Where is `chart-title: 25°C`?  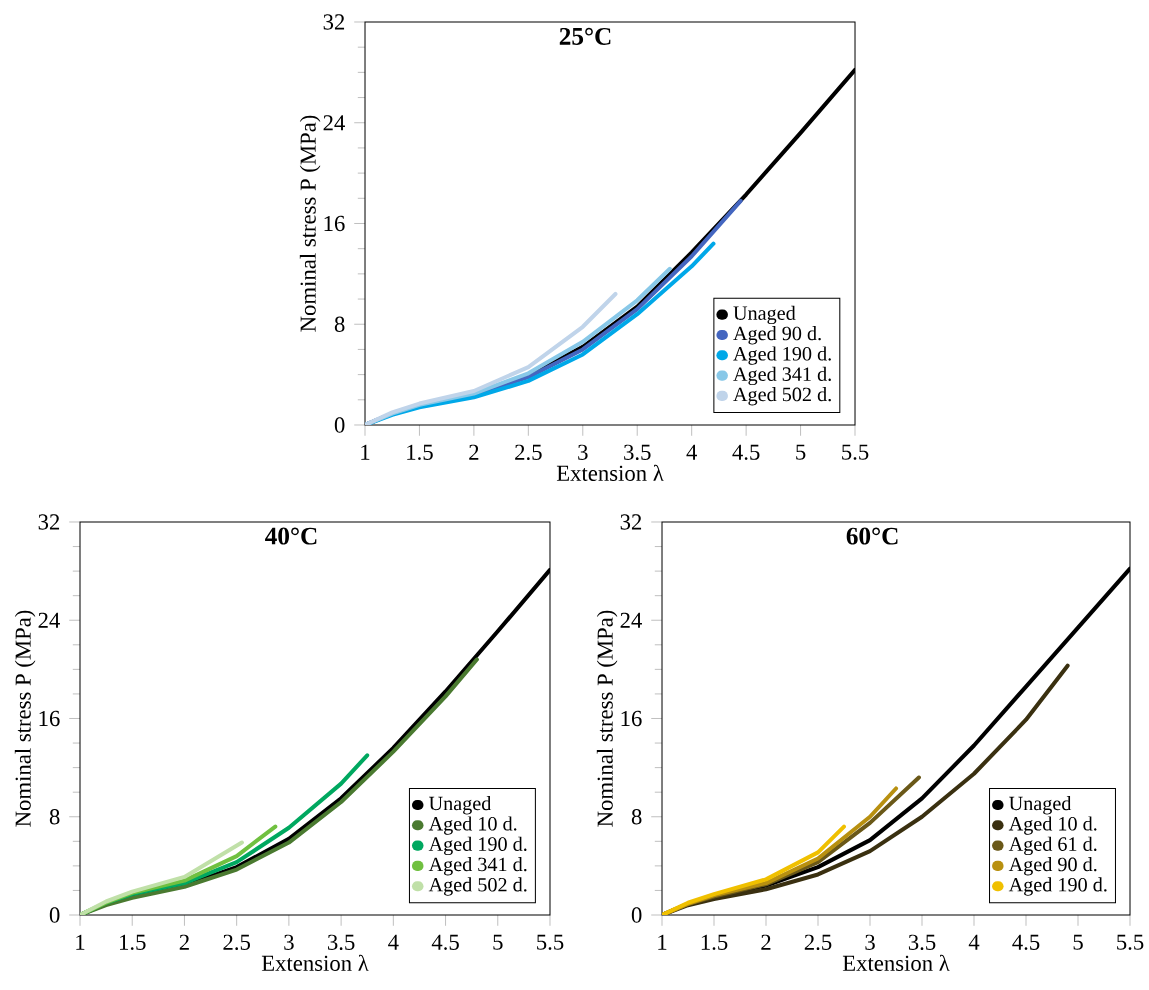
chart-title: 25°C is located at coordinates (585, 36).